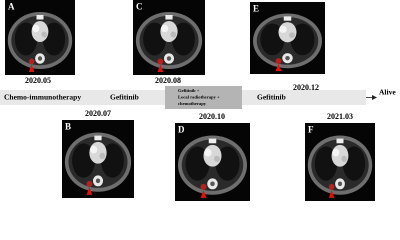 Image resolution: width=400 pixels, height=240 pixels. I want to click on phase-label: Local radiotherapy +, so click(199, 97).